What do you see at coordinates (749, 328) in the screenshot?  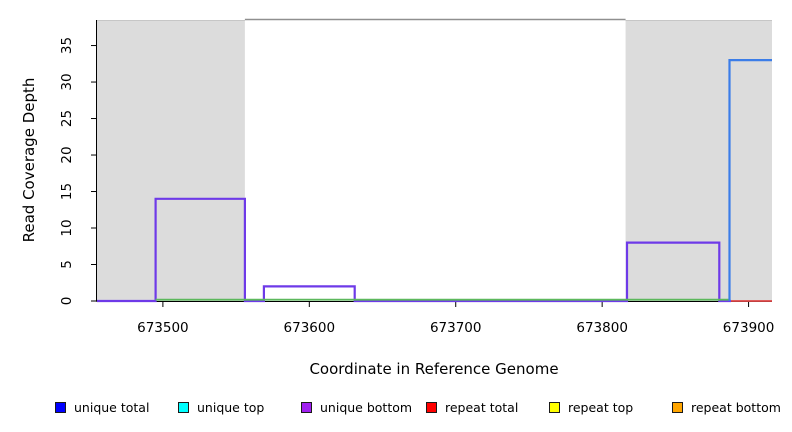 I see `x-tick-label-673900: 673900` at bounding box center [749, 328].